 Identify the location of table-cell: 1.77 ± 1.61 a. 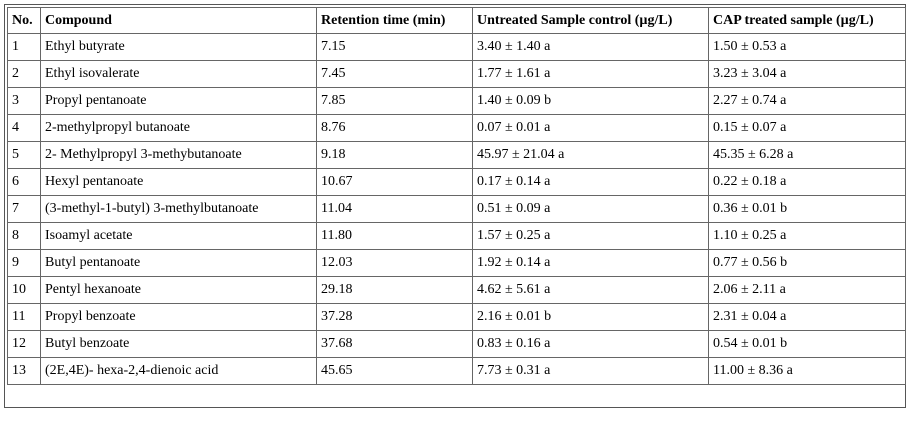
(590, 74).